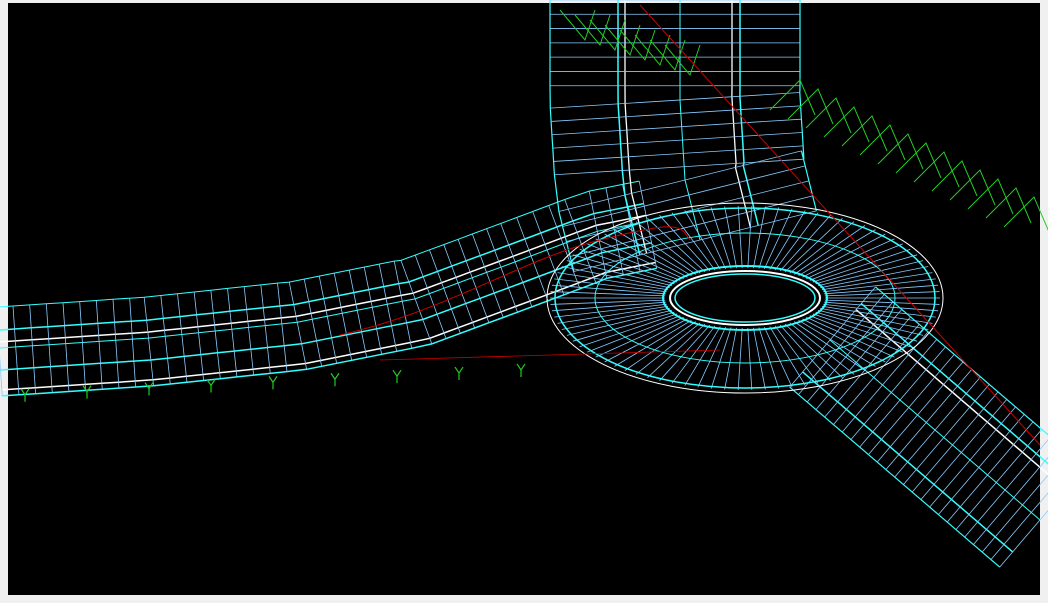  Describe the element at coordinates (745, 298) in the screenshot. I see `ring-edge` at that location.